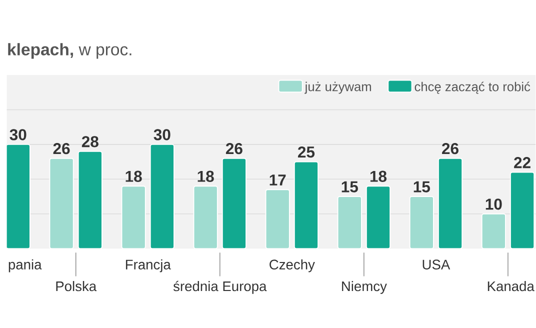 The height and width of the screenshot is (328, 536). What do you see at coordinates (494, 204) in the screenshot?
I see `data-label: 10` at bounding box center [494, 204].